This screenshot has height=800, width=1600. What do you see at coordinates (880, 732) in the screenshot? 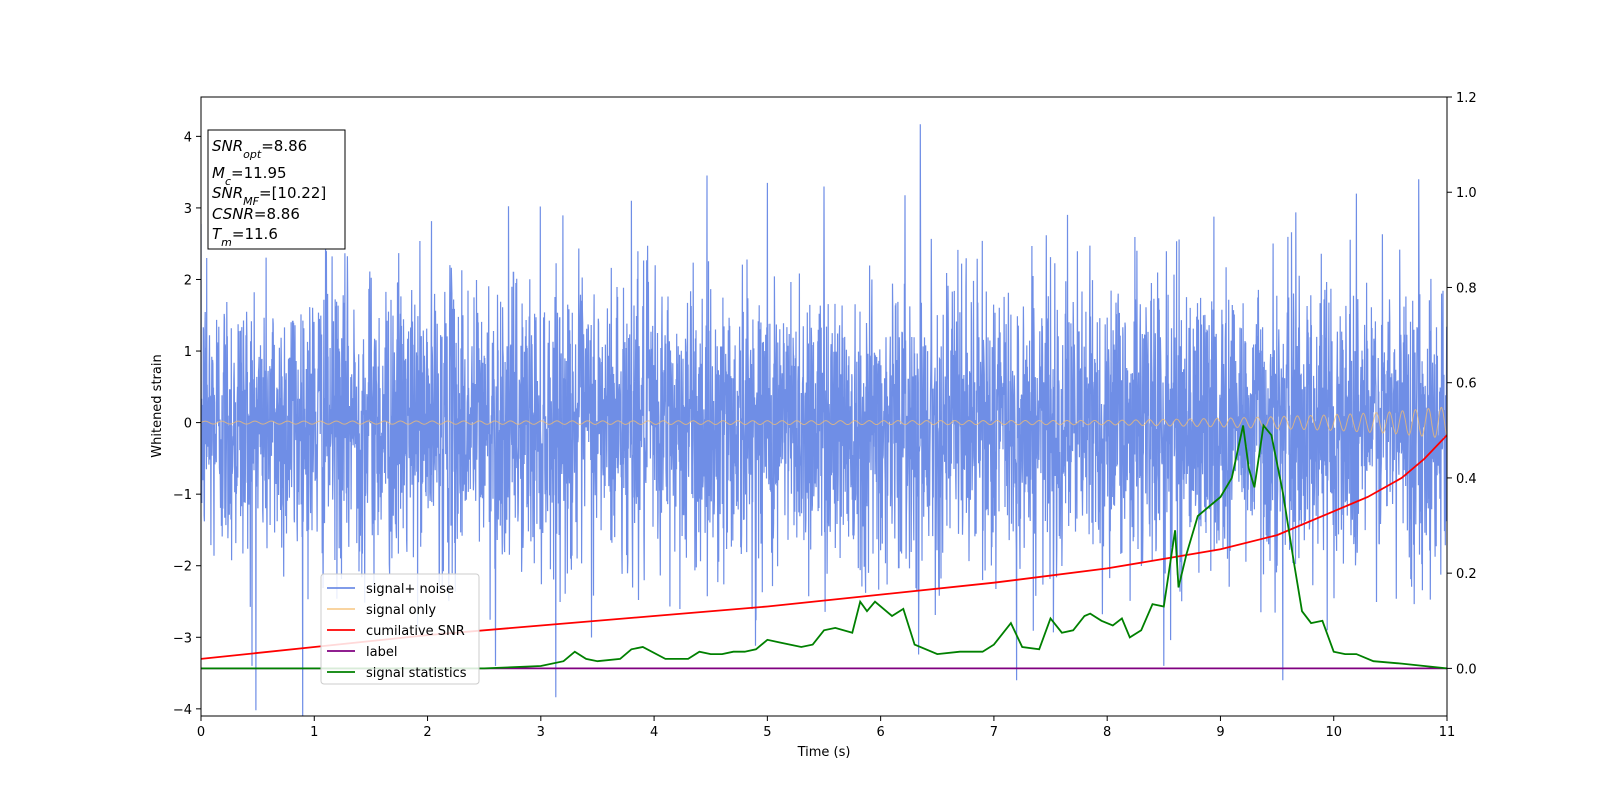
I see `x-tick-label: 6` at bounding box center [880, 732].